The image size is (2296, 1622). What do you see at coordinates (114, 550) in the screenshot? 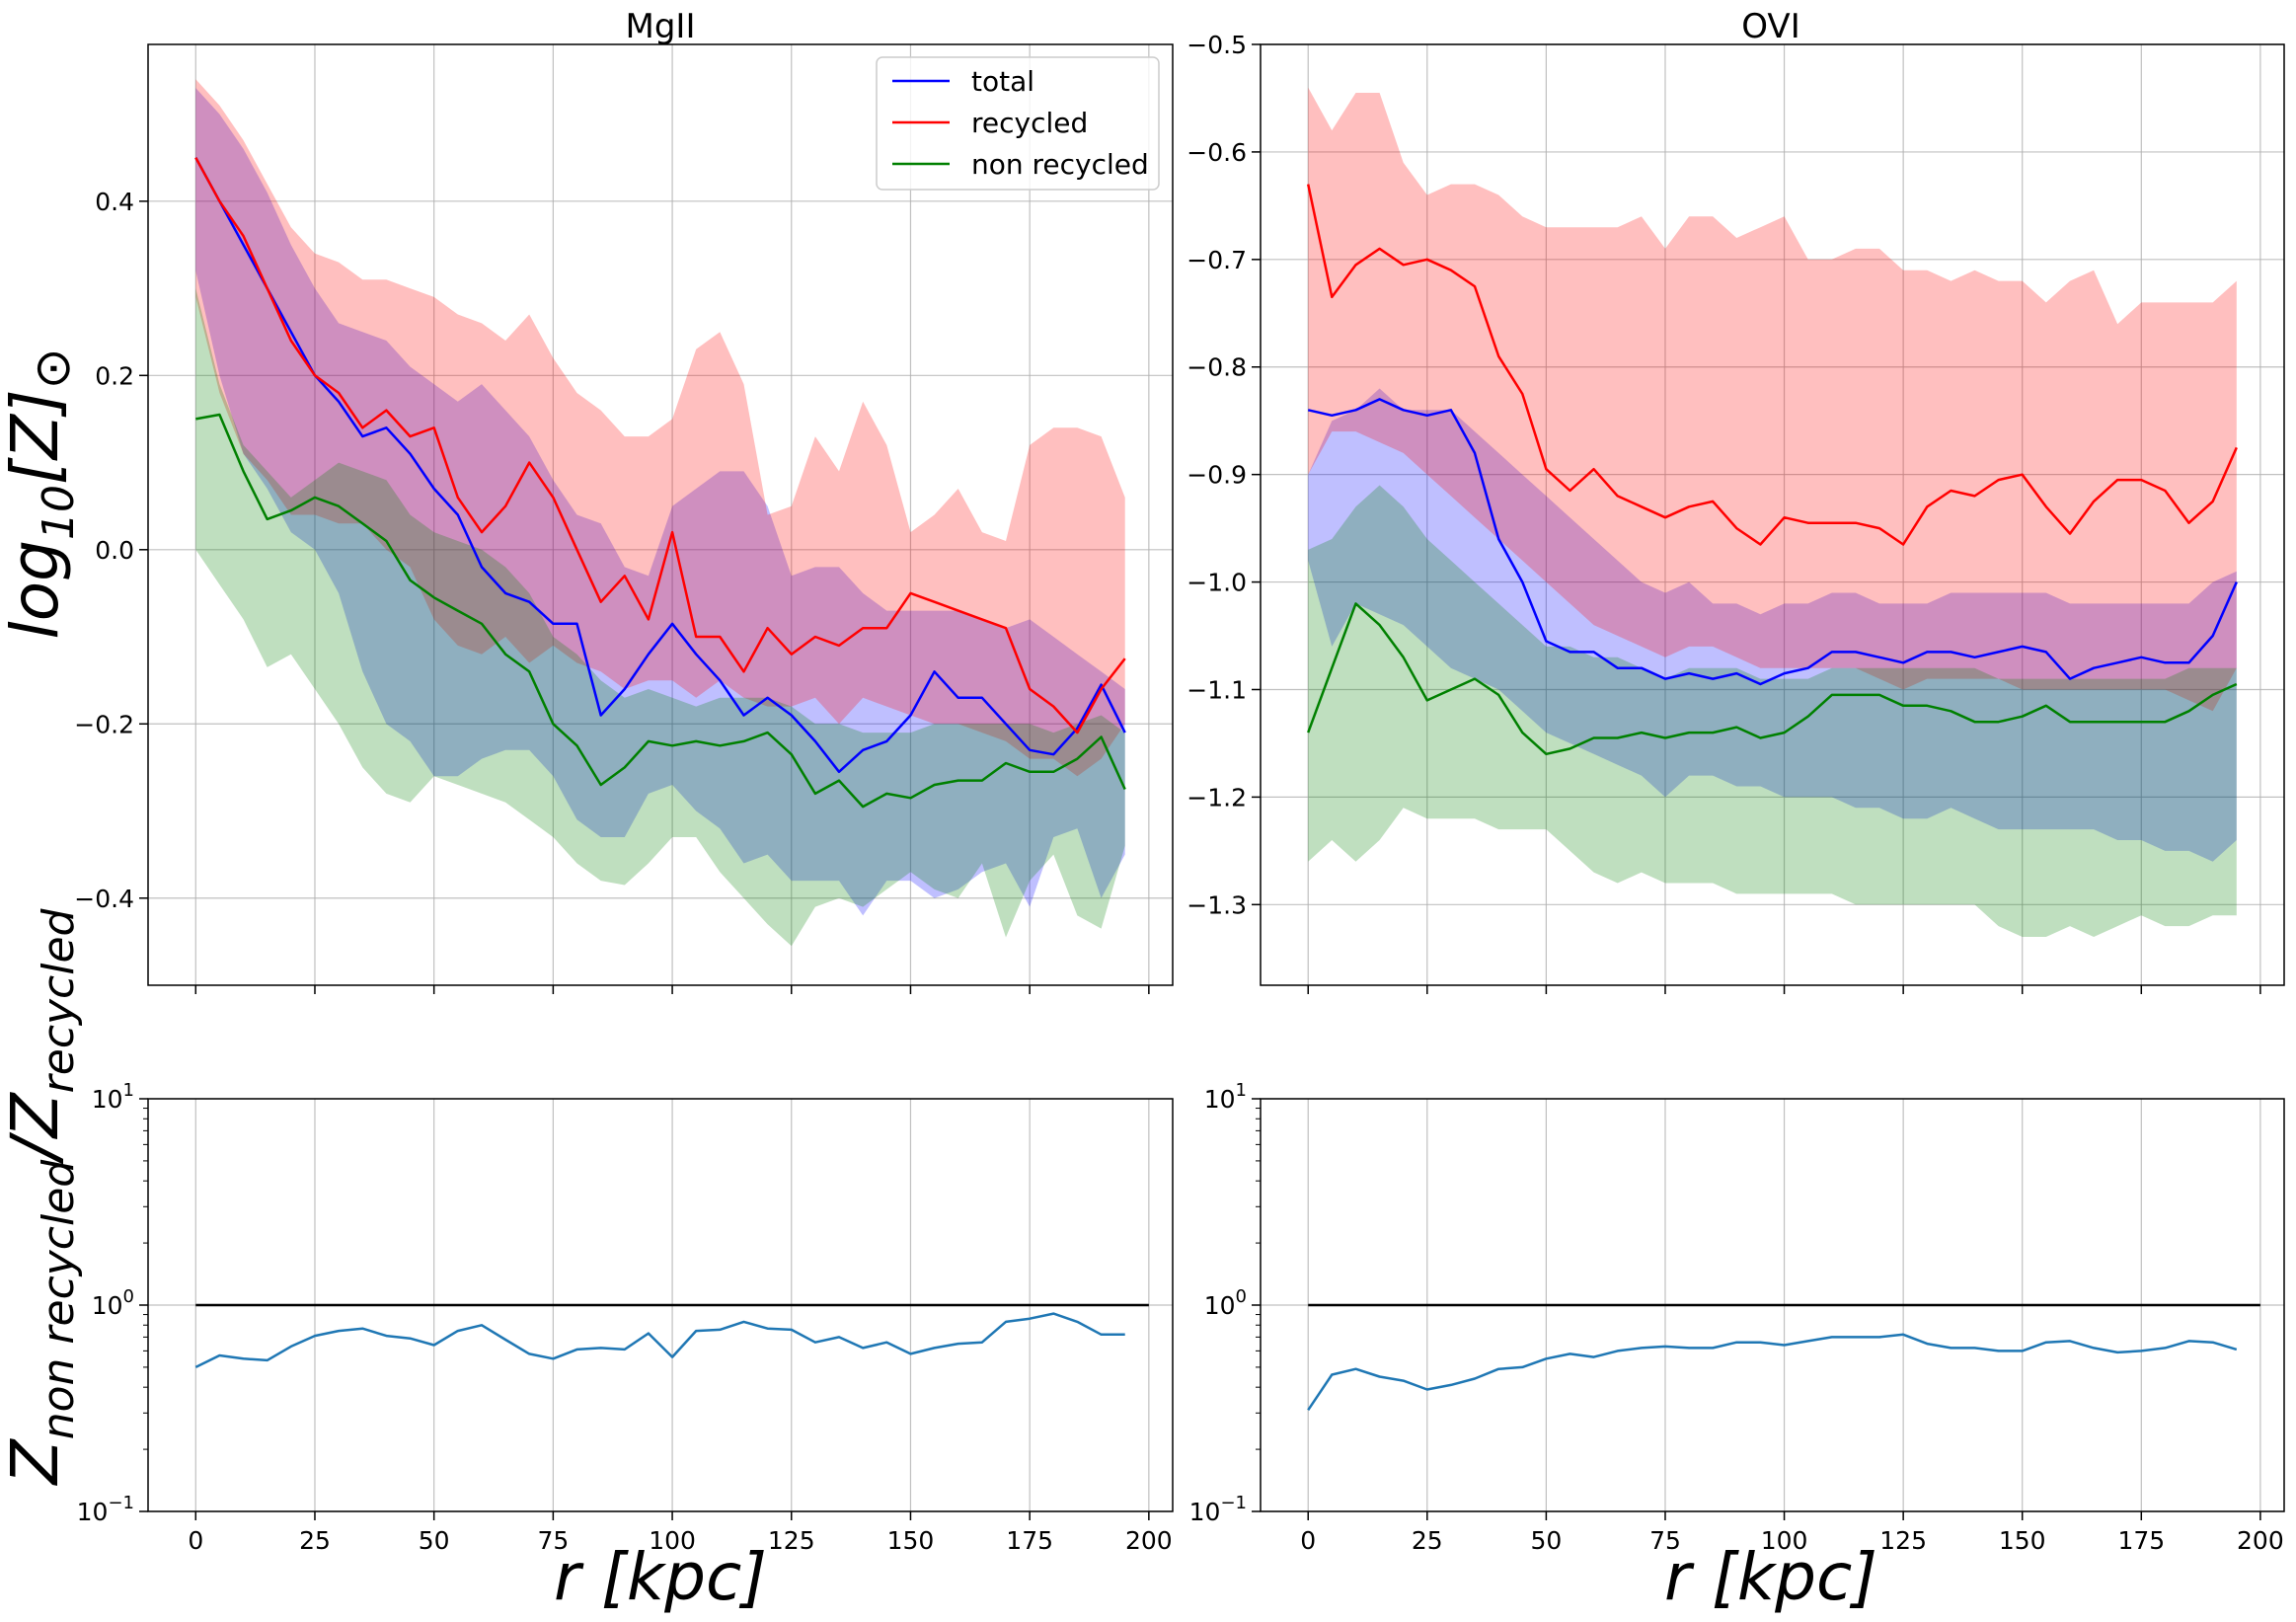
I see `y-tick-label-2: 0.0` at bounding box center [114, 550].